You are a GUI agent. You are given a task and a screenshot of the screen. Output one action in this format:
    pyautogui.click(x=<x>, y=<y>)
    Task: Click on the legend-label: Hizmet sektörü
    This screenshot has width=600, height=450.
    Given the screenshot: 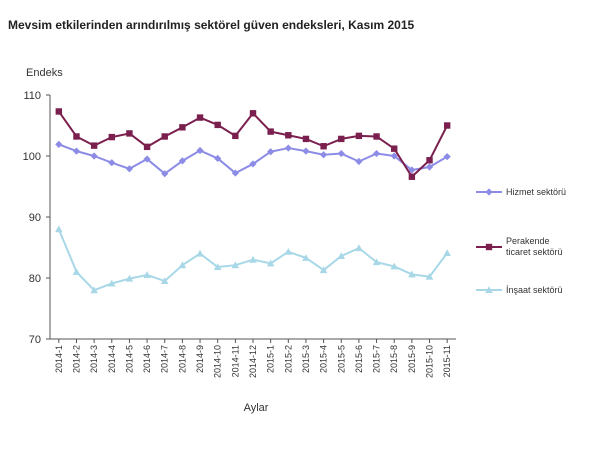 What is the action you would take?
    pyautogui.click(x=536, y=192)
    